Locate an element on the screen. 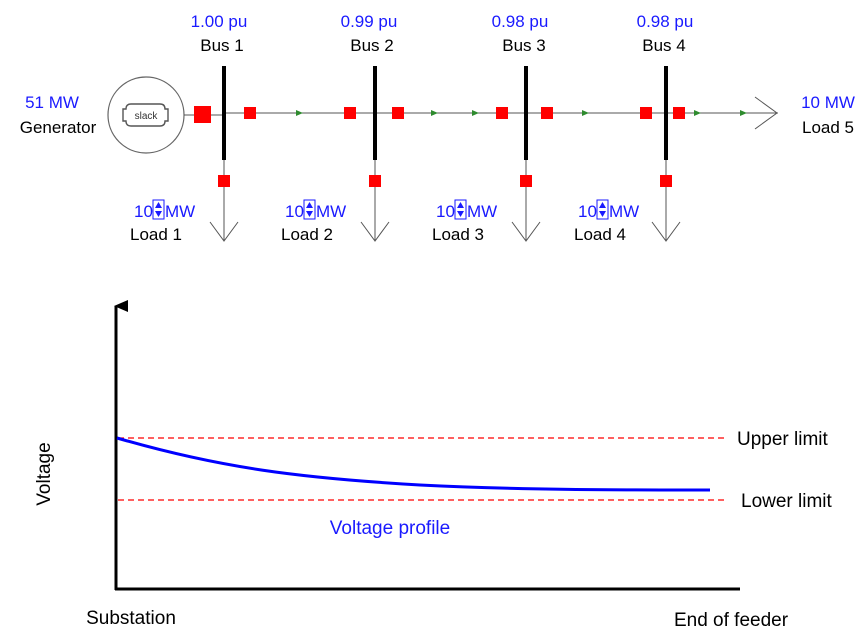 The image size is (864, 631). load-1-unit: MW is located at coordinates (180, 211).